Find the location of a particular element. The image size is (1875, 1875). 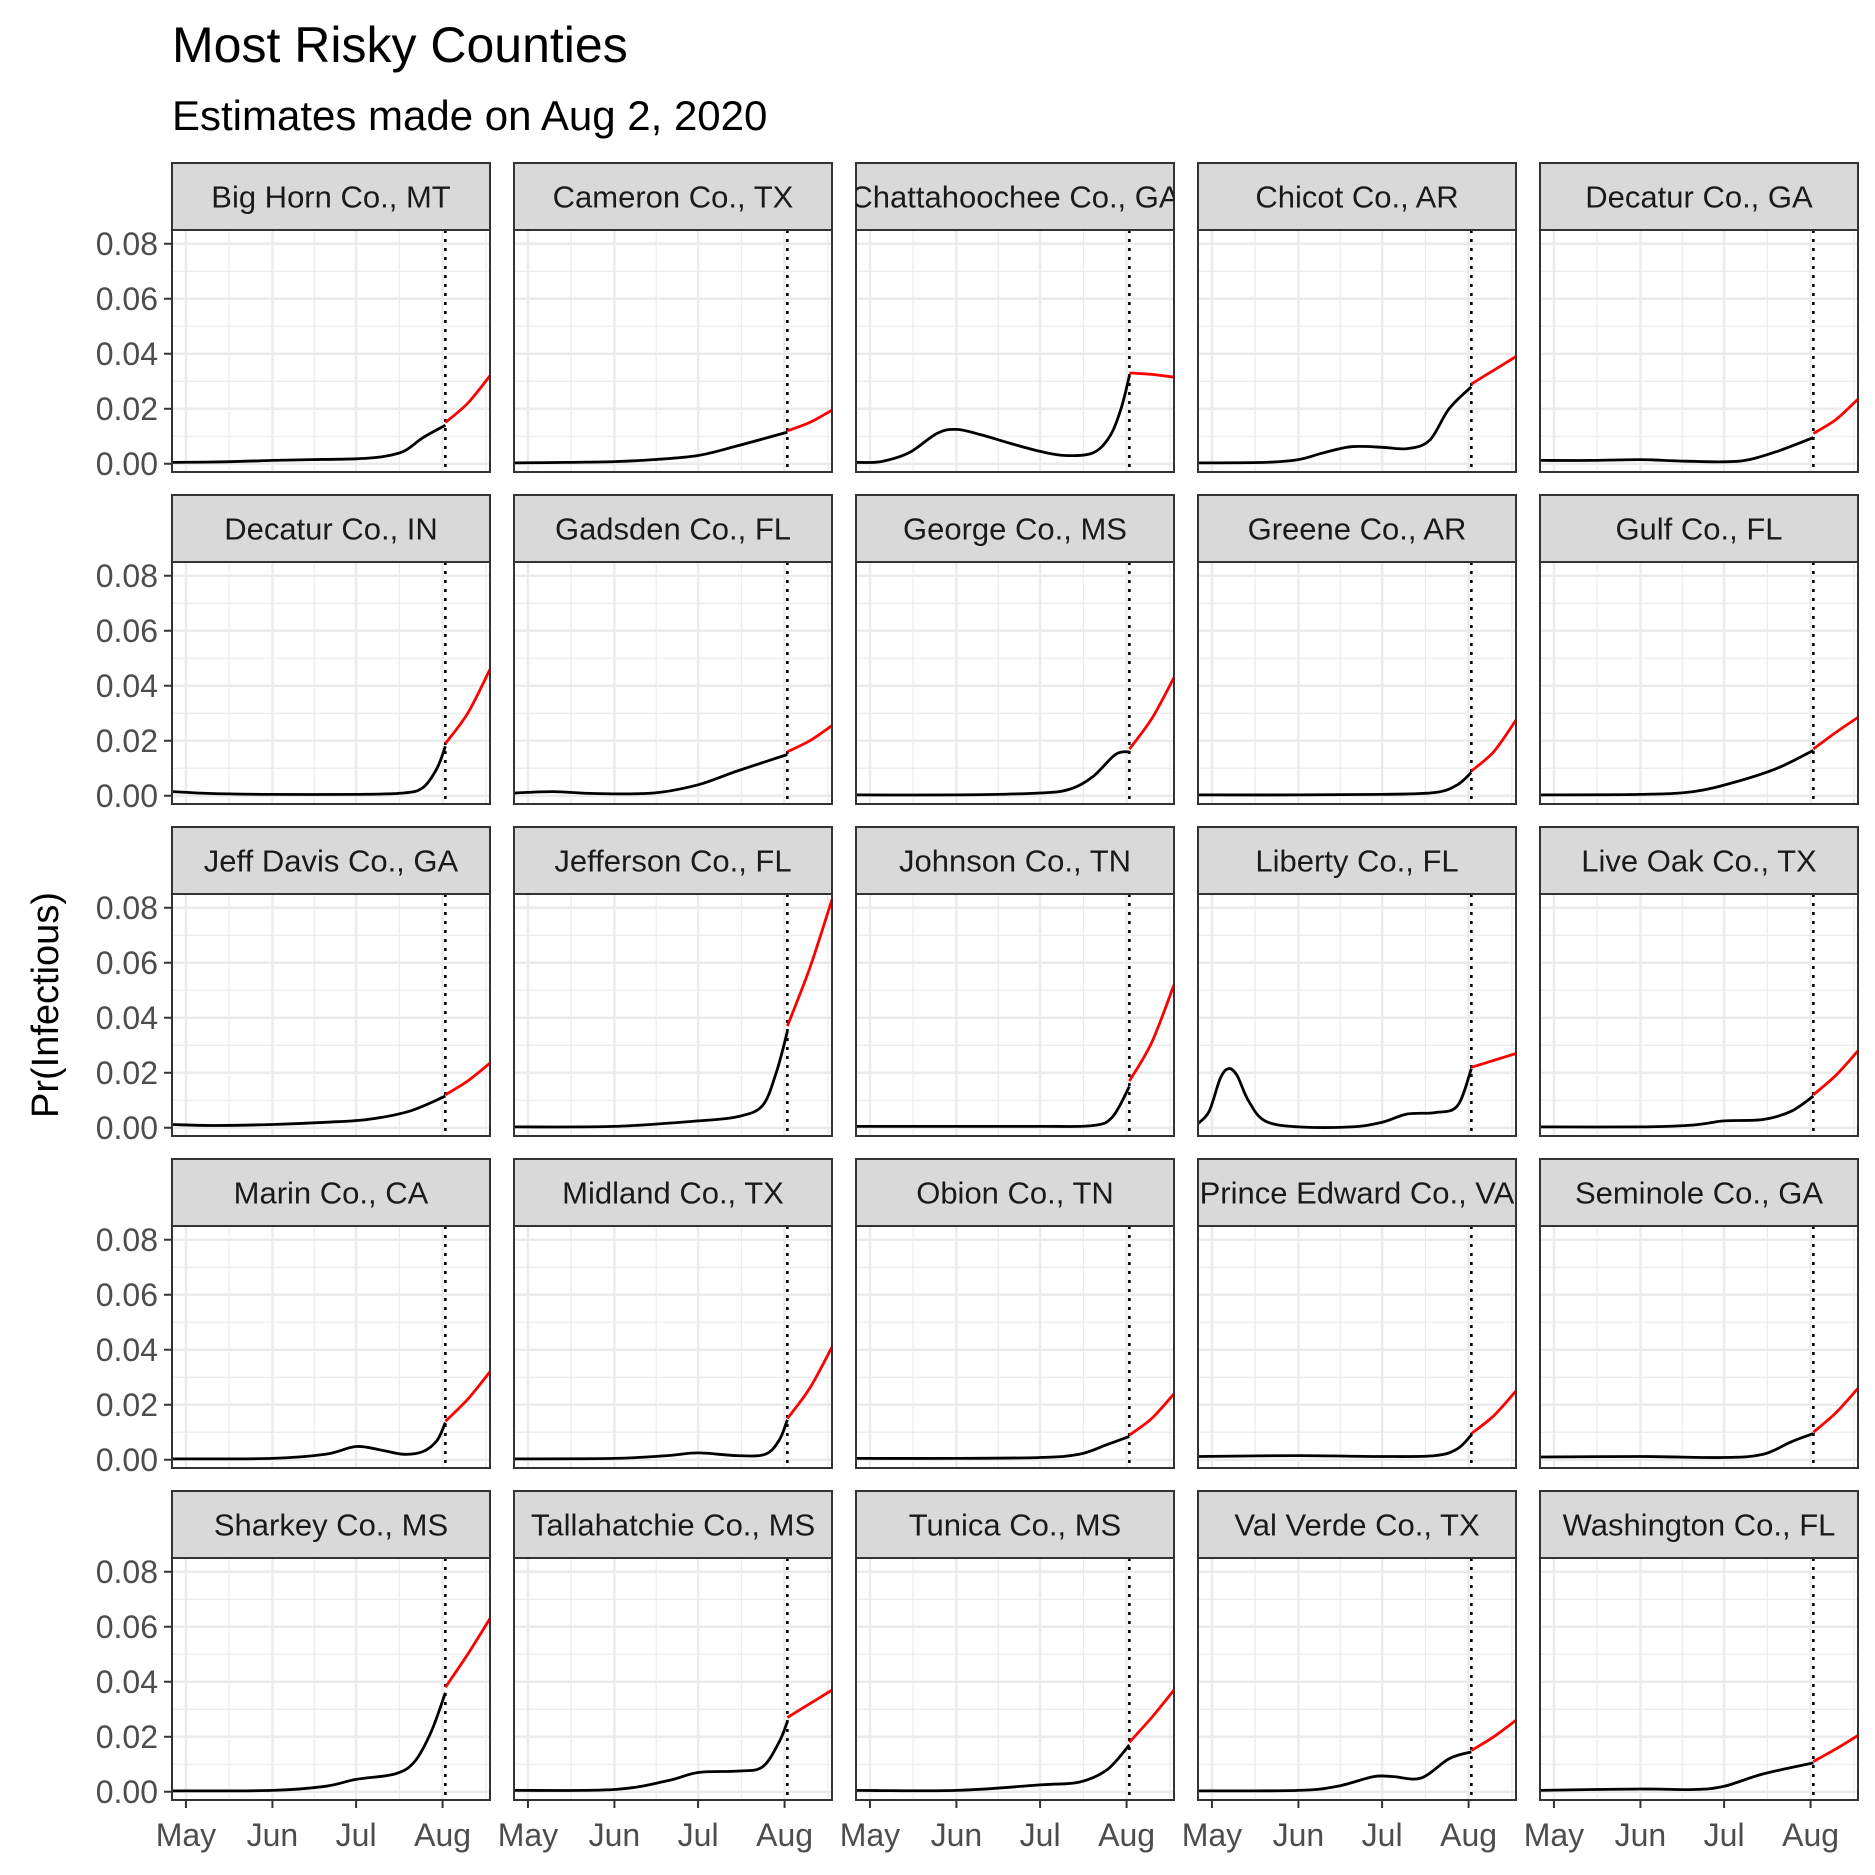

facet-strip-label: Jefferson Co., FL is located at coordinates (672, 861).